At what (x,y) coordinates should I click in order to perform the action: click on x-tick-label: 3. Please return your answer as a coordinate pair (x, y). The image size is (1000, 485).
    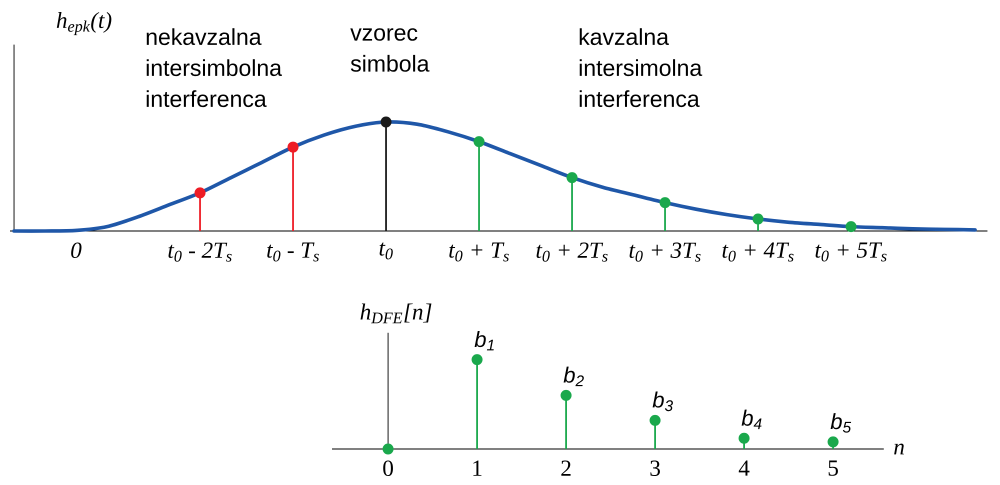
    Looking at the image, I should click on (655, 468).